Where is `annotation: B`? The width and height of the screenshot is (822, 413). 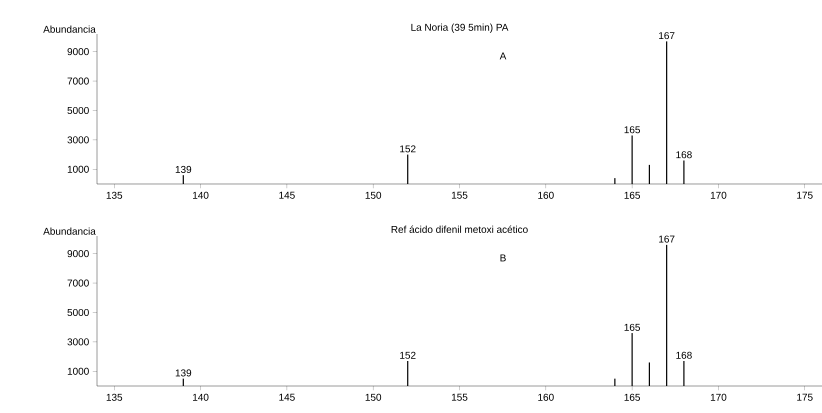
annotation: B is located at coordinates (503, 258).